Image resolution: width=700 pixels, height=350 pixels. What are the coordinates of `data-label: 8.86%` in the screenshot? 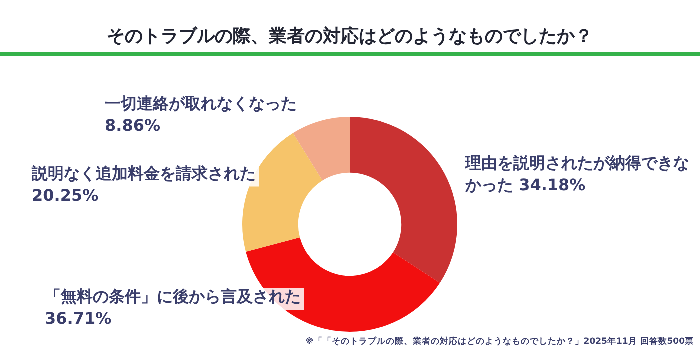 It's located at (133, 126).